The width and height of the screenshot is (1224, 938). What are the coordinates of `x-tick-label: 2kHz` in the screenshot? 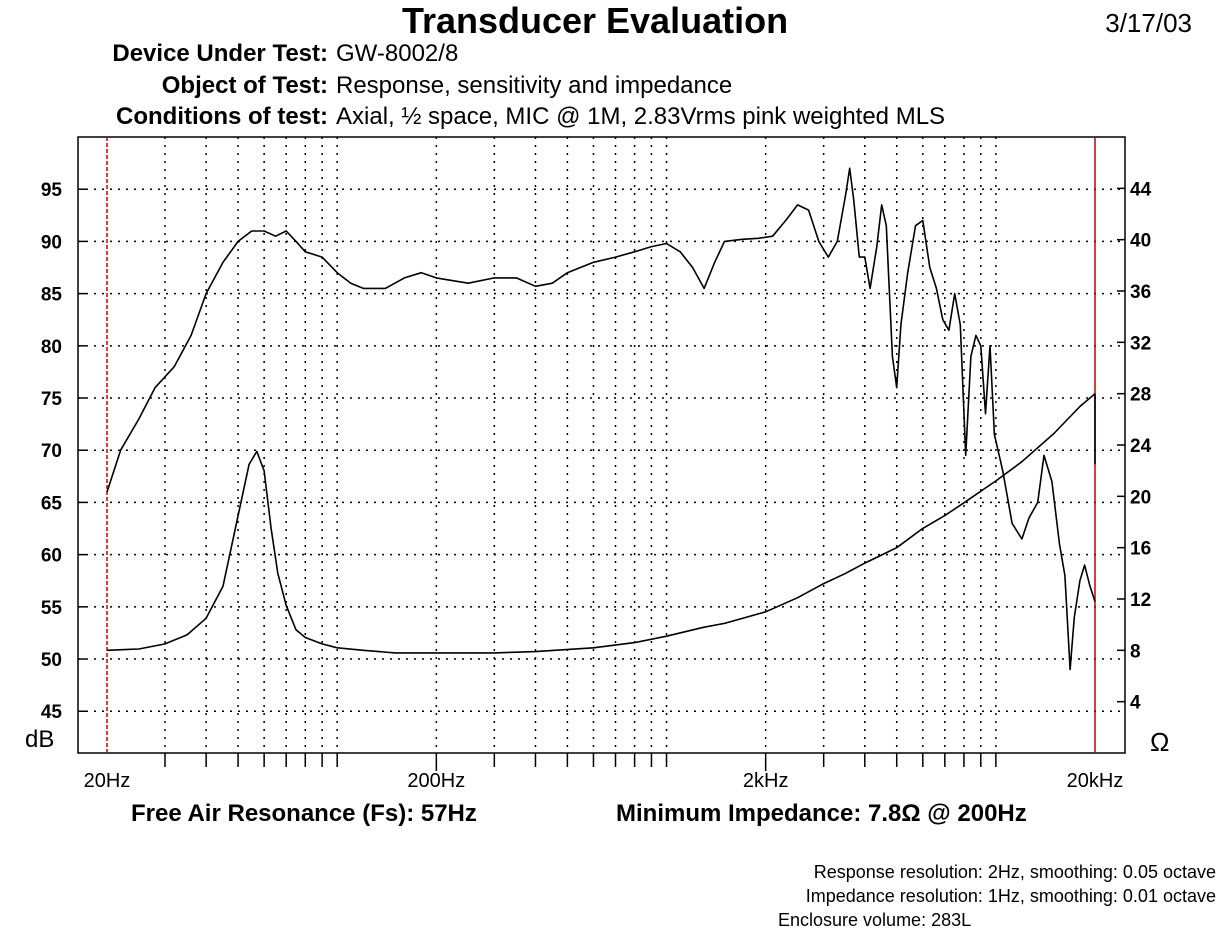 It's located at (766, 781).